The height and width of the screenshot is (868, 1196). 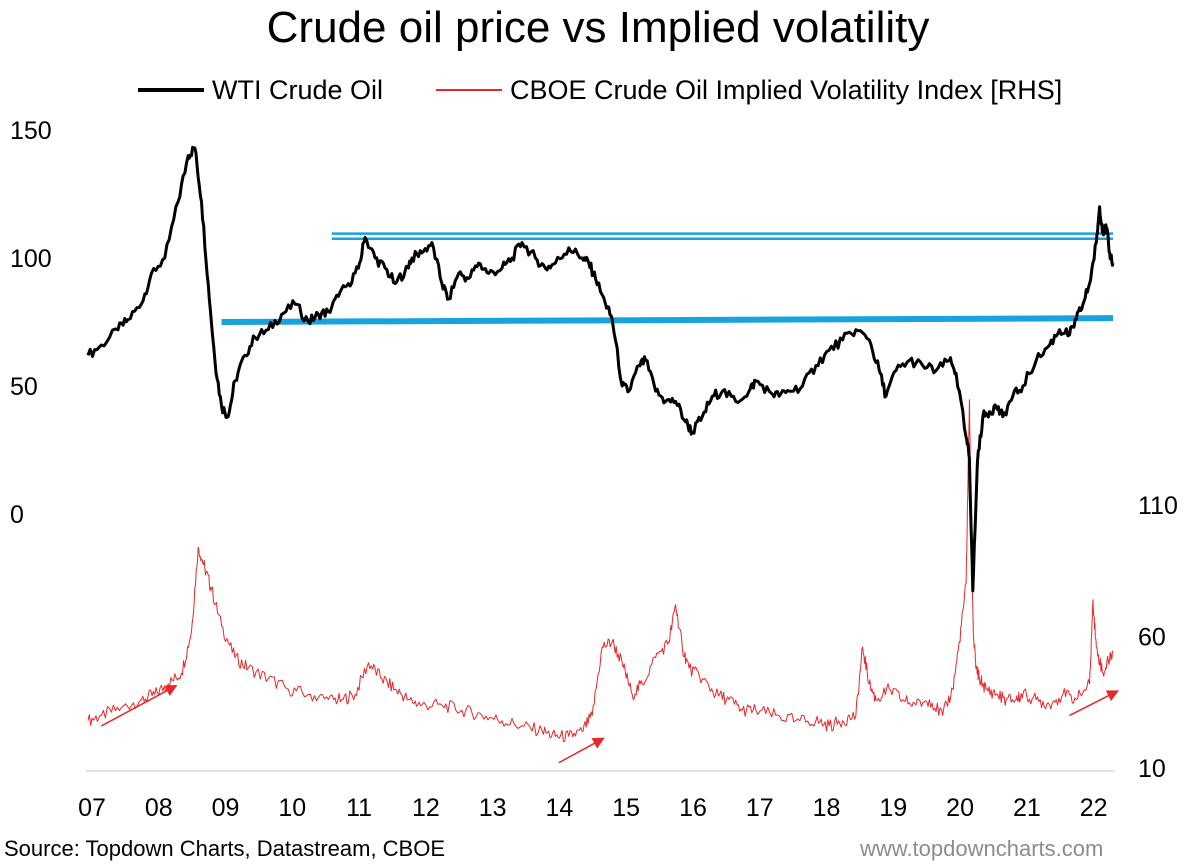 I want to click on legend-label-wti: WTI Crude Oil, so click(x=298, y=89).